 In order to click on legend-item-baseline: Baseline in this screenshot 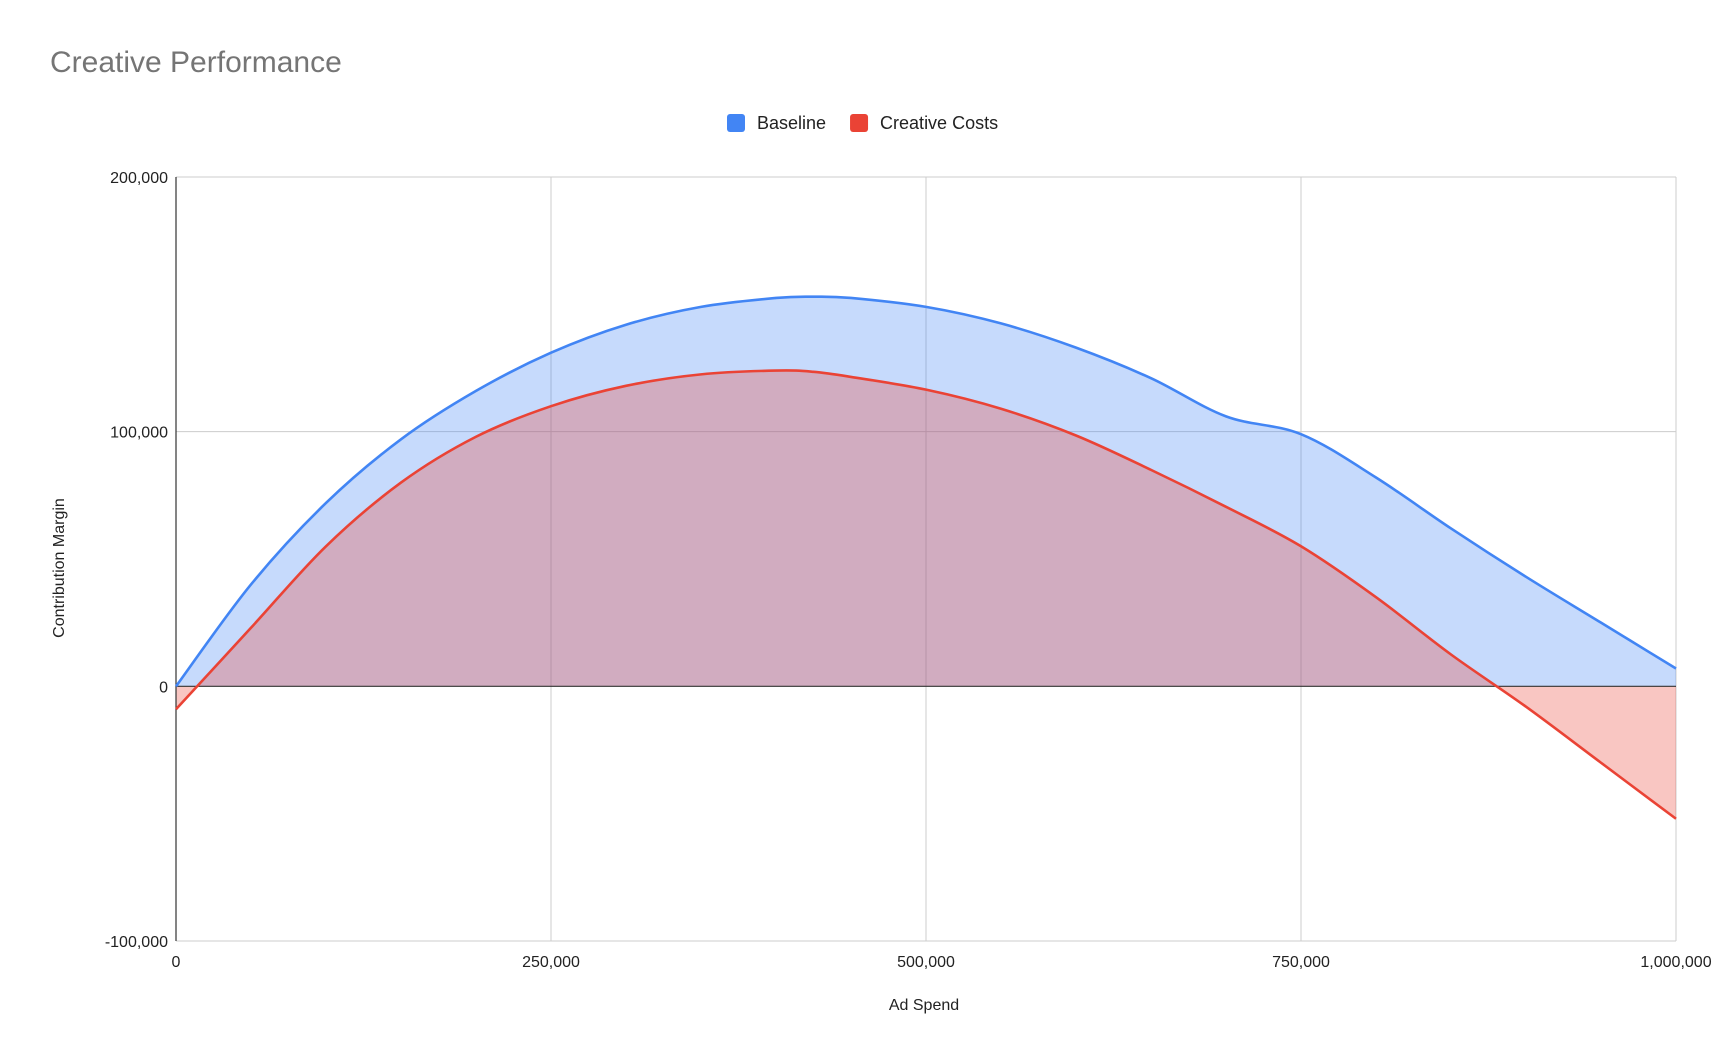, I will do `click(776, 123)`.